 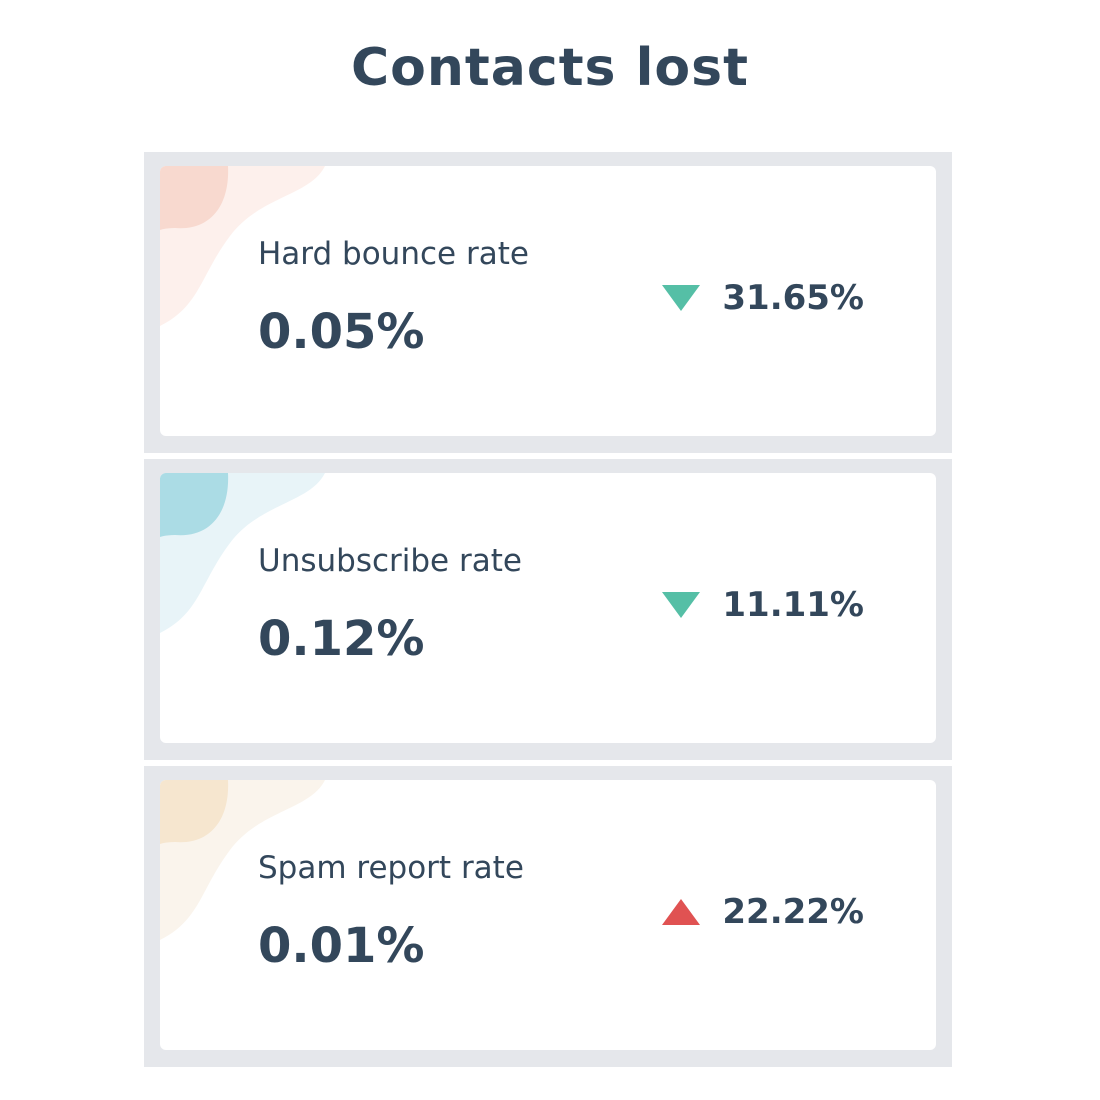 I want to click on metric-change: 31.65%, so click(x=763, y=298).